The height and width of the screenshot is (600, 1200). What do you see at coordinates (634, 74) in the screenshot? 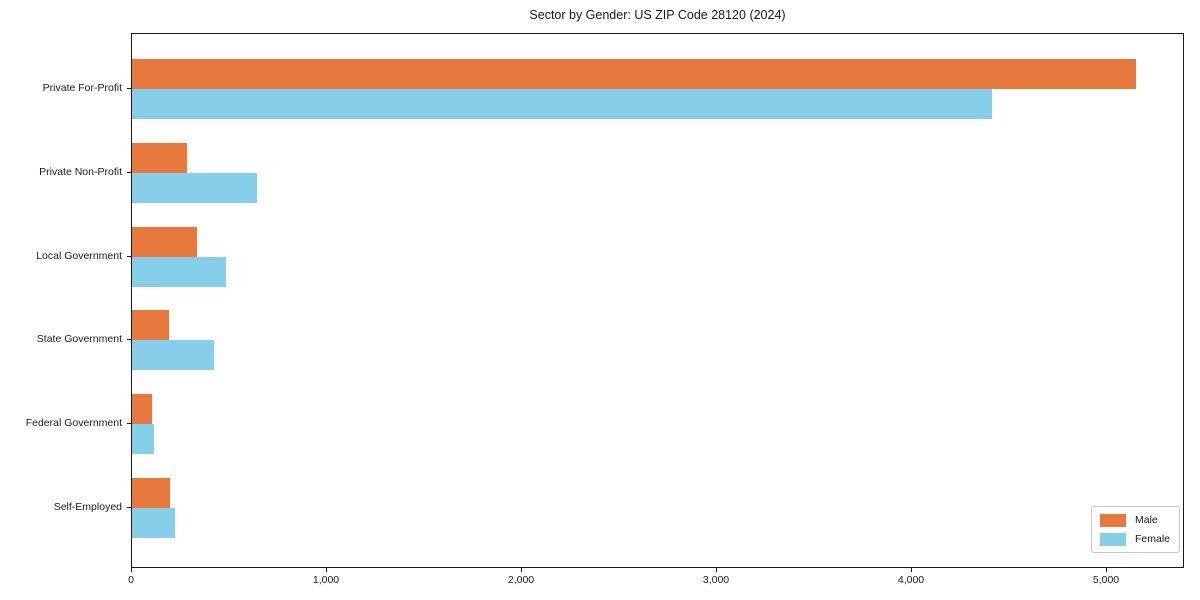
I see `bar-male-private-for-profit` at bounding box center [634, 74].